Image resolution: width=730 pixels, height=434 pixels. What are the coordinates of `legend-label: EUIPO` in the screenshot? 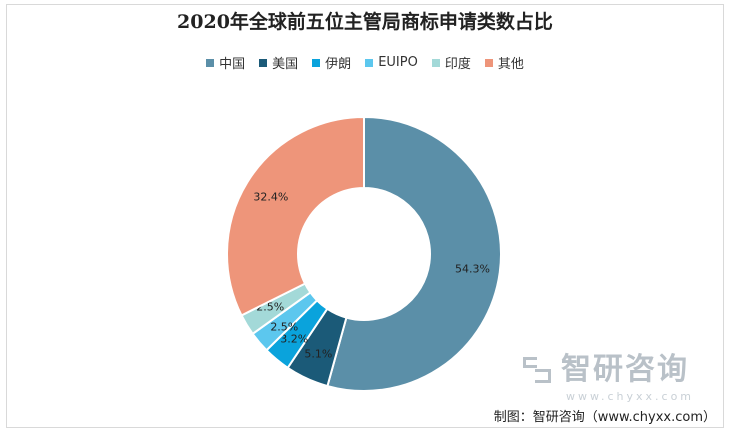 It's located at (398, 62).